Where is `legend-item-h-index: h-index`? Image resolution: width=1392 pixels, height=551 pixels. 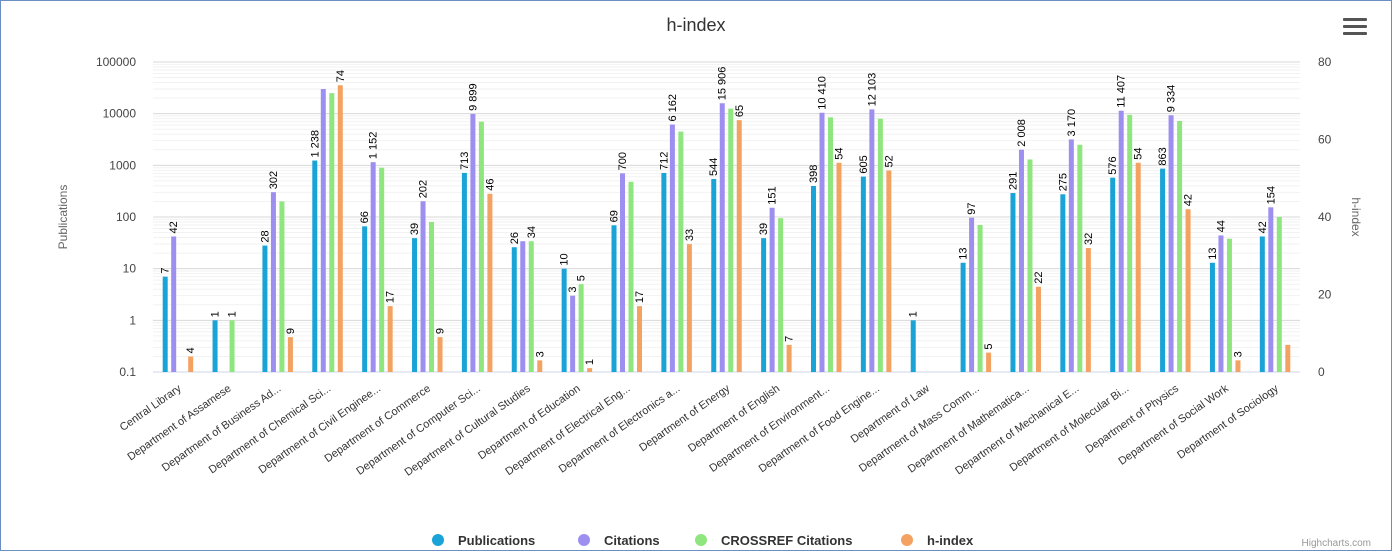 legend-item-h-index: h-index is located at coordinates (937, 540).